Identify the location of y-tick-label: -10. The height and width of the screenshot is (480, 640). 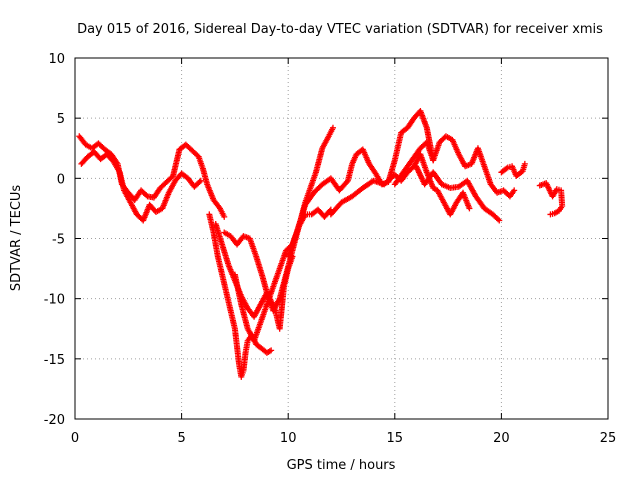
(54, 300).